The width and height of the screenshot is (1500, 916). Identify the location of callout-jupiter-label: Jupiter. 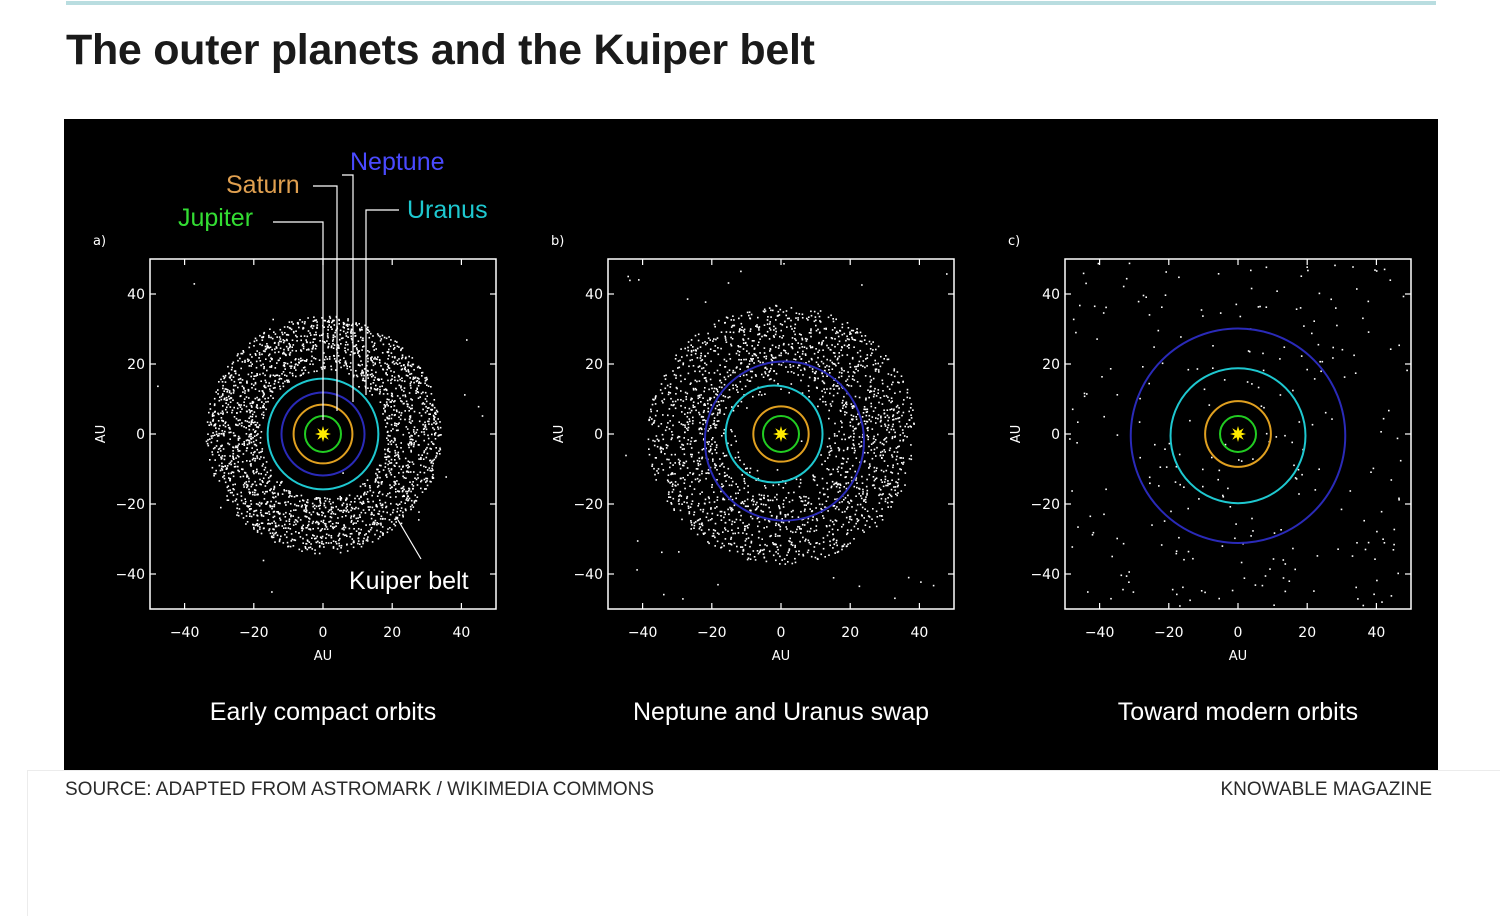
(215, 218).